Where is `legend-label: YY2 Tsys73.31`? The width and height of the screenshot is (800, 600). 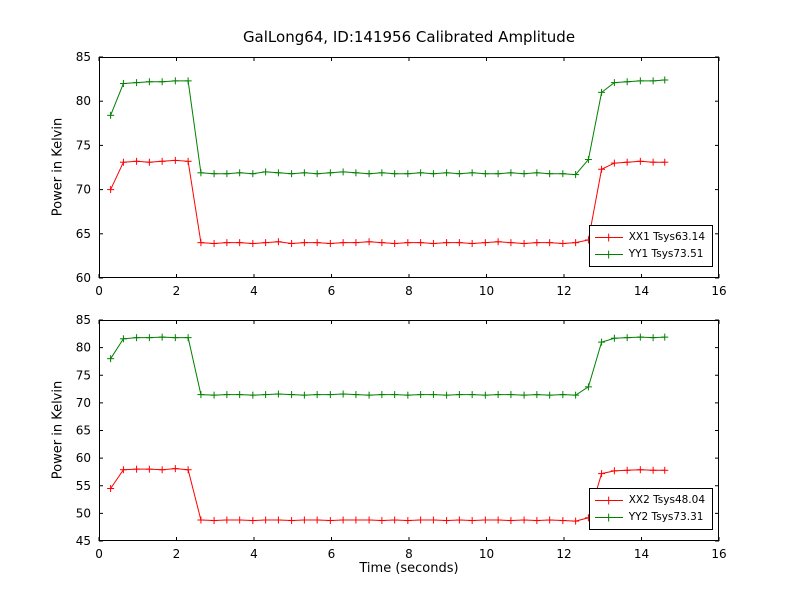
legend-label: YY2 Tsys73.31 is located at coordinates (666, 517).